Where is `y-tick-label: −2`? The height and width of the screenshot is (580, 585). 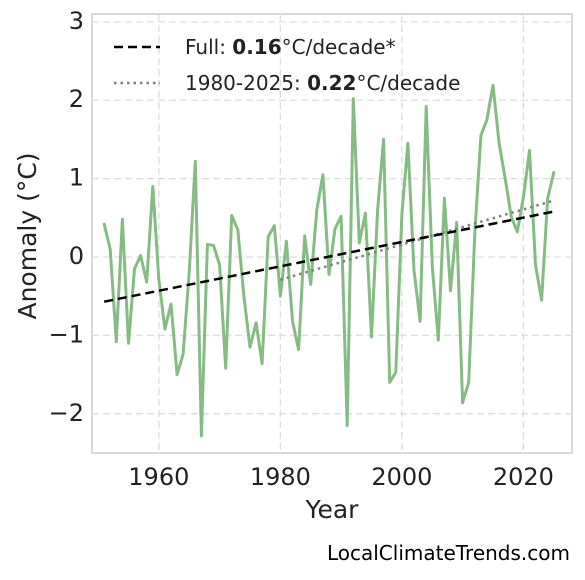
y-tick-label: −2 is located at coordinates (66, 413).